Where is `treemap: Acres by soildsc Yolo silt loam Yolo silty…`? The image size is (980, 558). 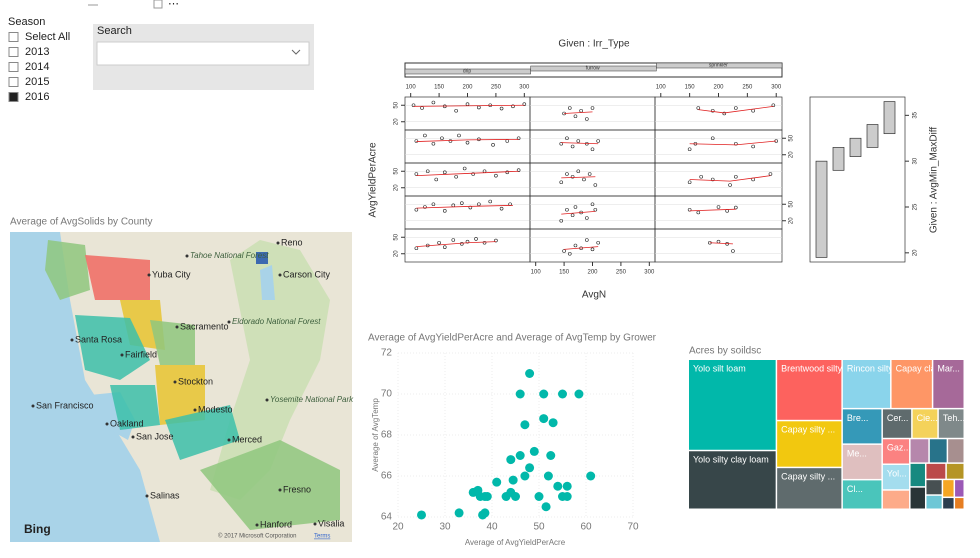
treemap: Acres by soildsc Yolo silt loam Yolo silty… is located at coordinates (827, 427).